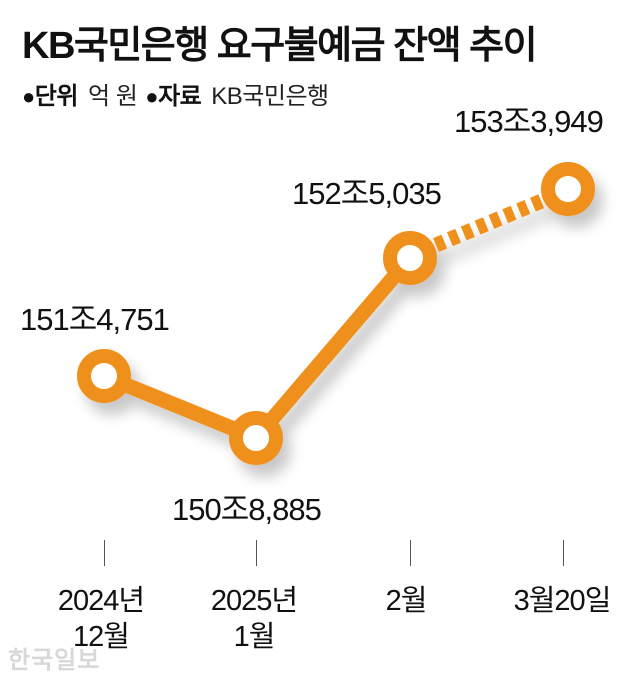  What do you see at coordinates (54, 660) in the screenshot?
I see `publisher-watermark: 한국일보` at bounding box center [54, 660].